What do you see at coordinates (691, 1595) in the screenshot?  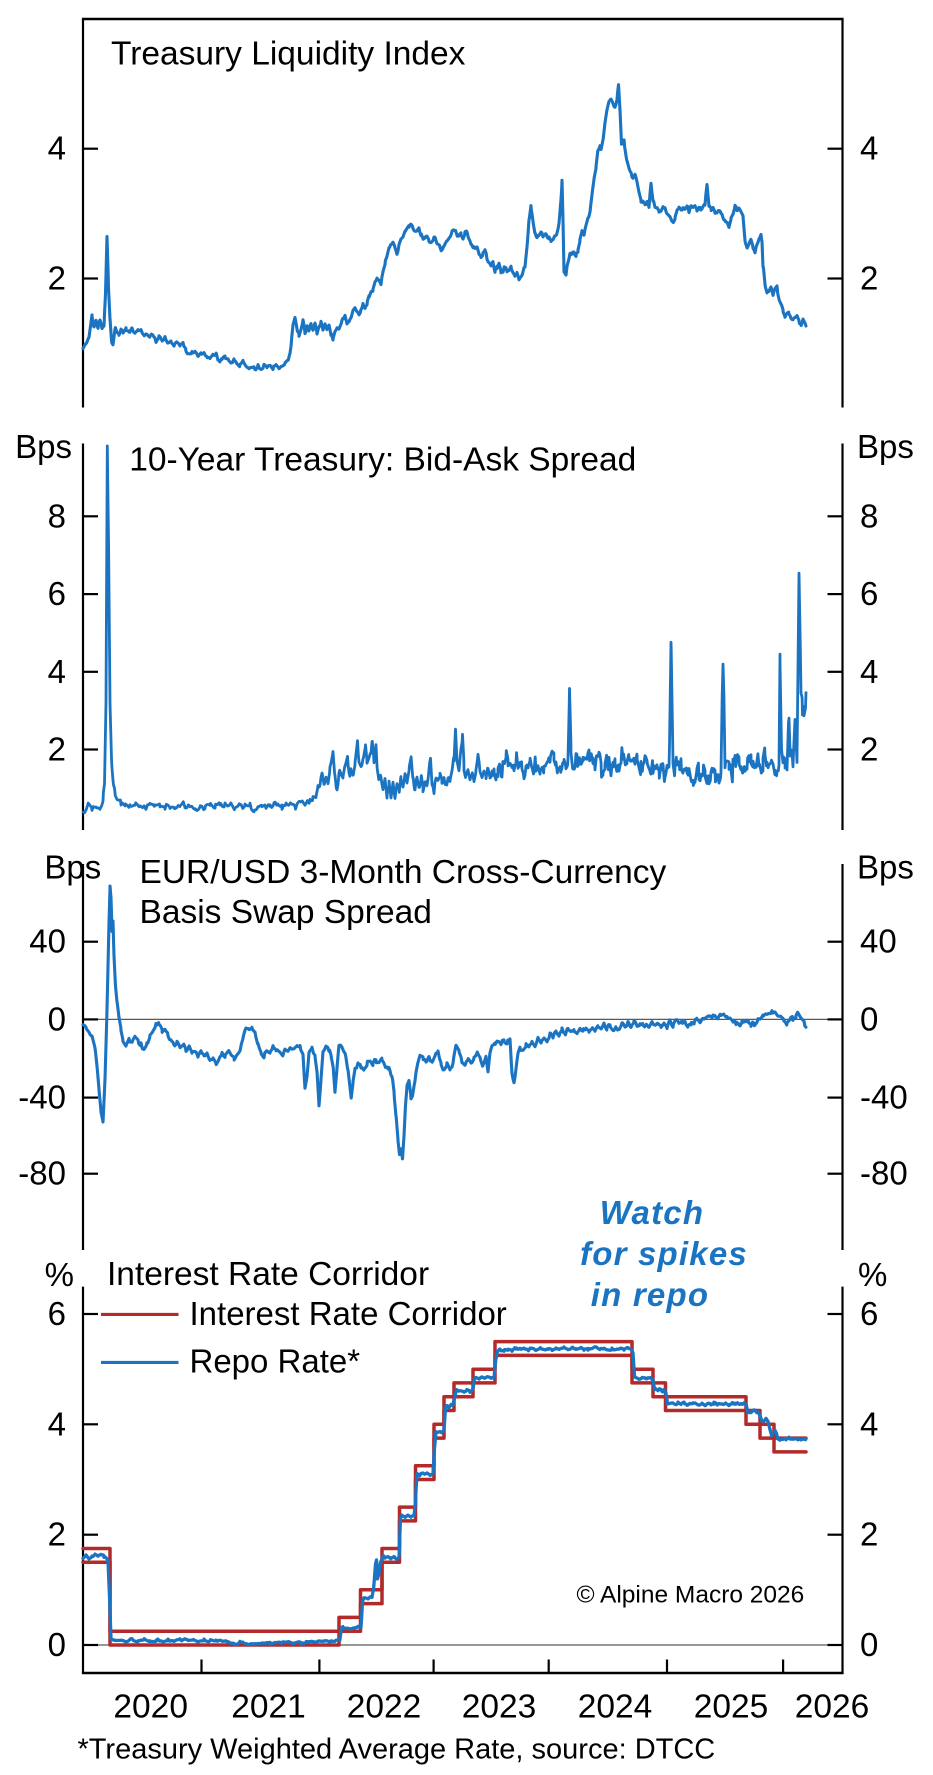 I see `svg-text: © Alpine Macro 2026` at bounding box center [691, 1595].